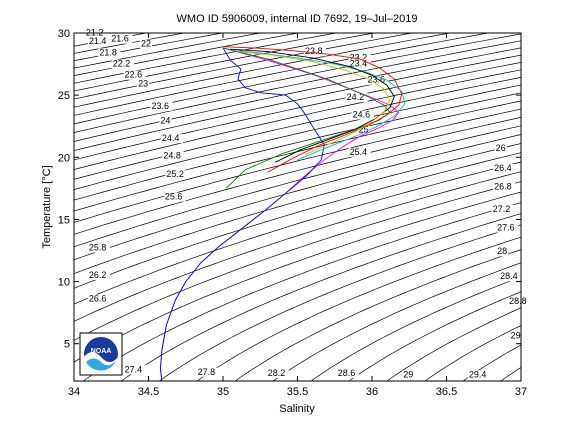 This screenshot has width=576, height=432. What do you see at coordinates (148, 392) in the screenshot?
I see `x-tick-label: 34.5` at bounding box center [148, 392].